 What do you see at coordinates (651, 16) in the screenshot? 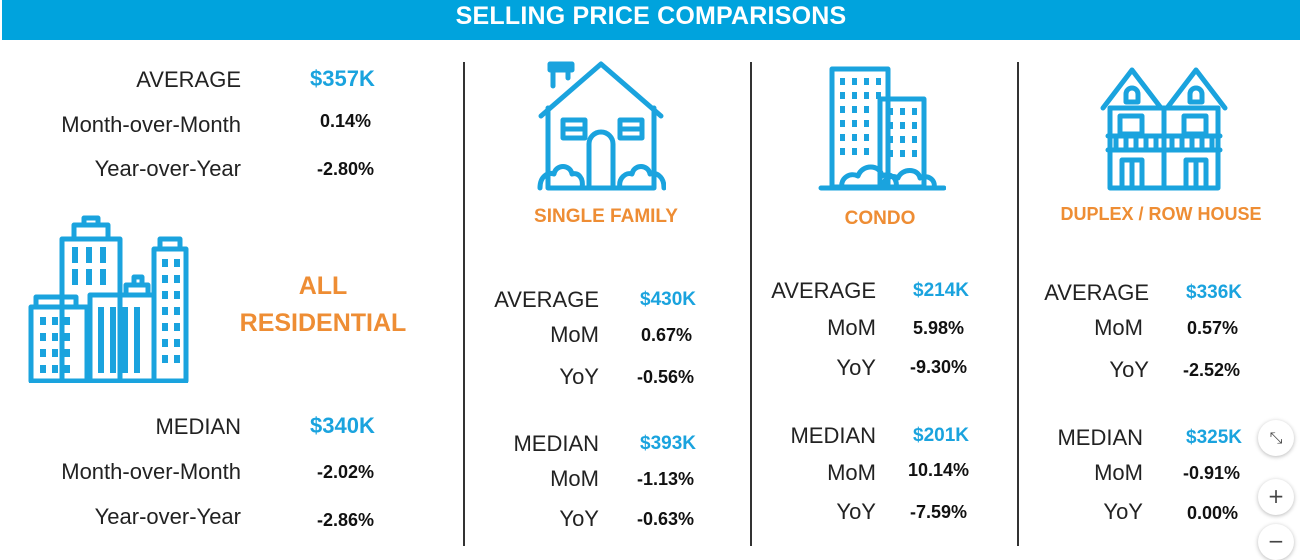
I see `page-title: SELLING PRICE COMPARISONS` at bounding box center [651, 16].